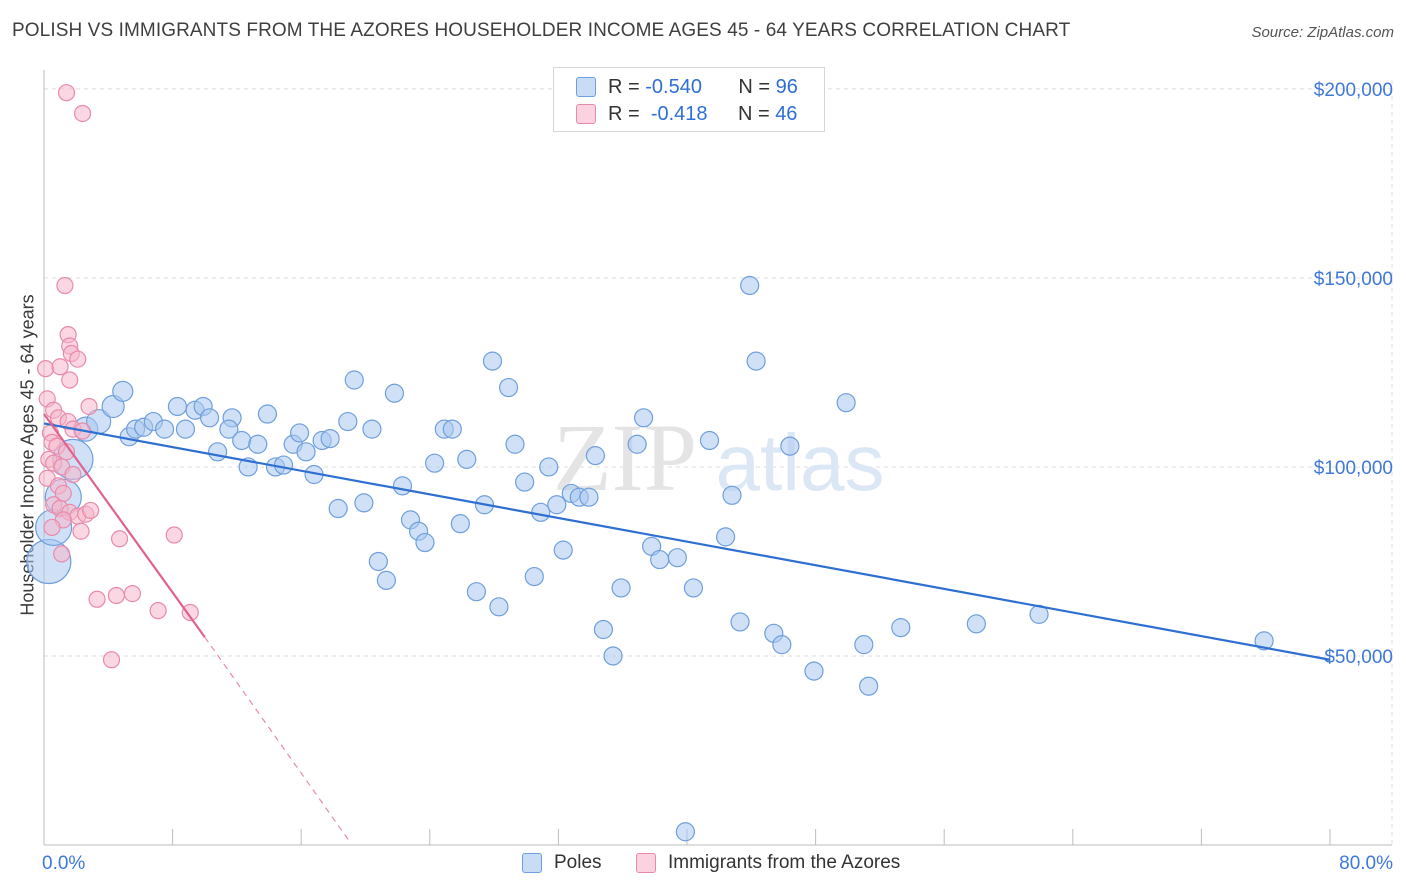 The width and height of the screenshot is (1406, 892). I want to click on azores-trend-line, so click(124, 525).